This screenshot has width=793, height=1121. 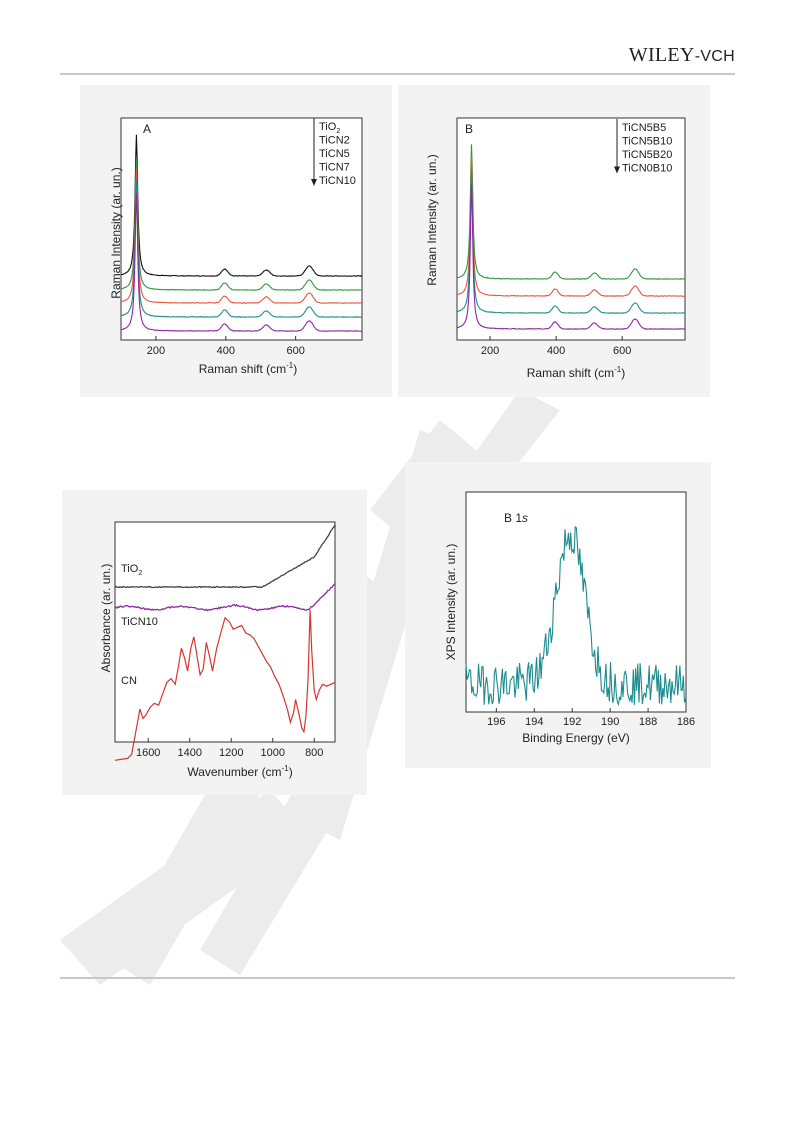 I want to click on series-line-tio2, so click(x=225, y=556).